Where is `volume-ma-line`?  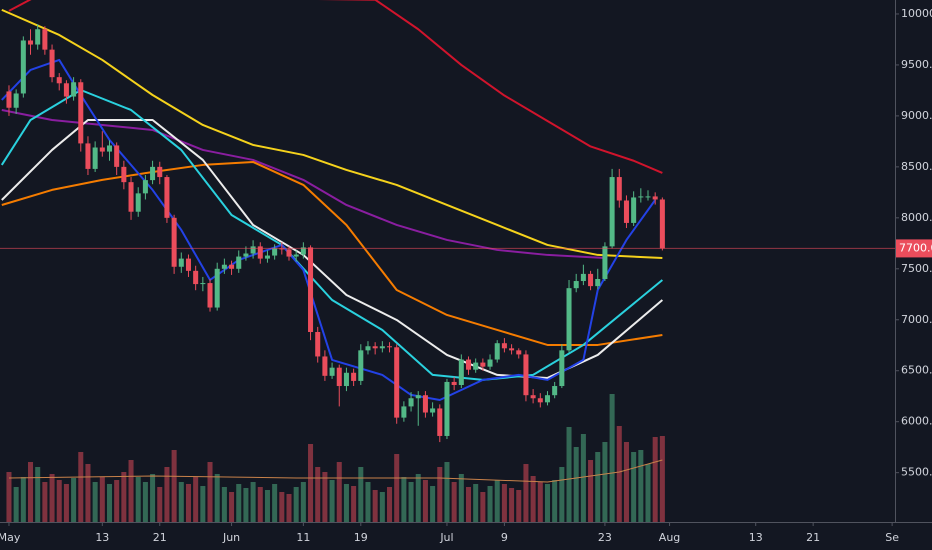
volume-ma-line is located at coordinates (335, 471).